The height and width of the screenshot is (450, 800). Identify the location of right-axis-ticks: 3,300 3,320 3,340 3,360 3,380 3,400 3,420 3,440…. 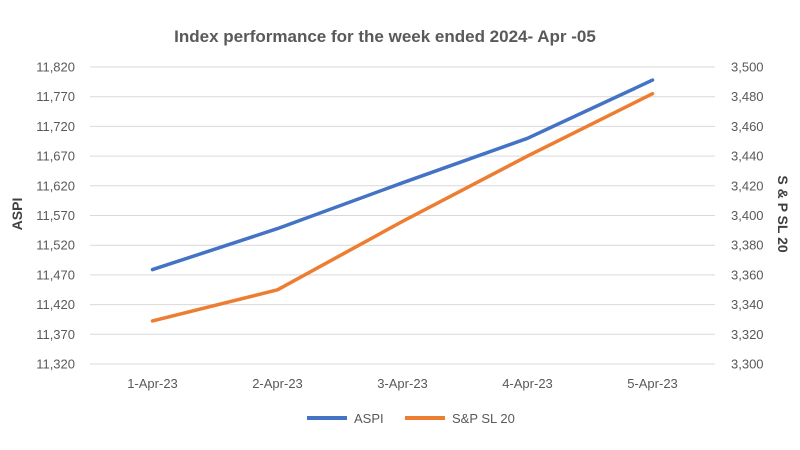
(747, 216).